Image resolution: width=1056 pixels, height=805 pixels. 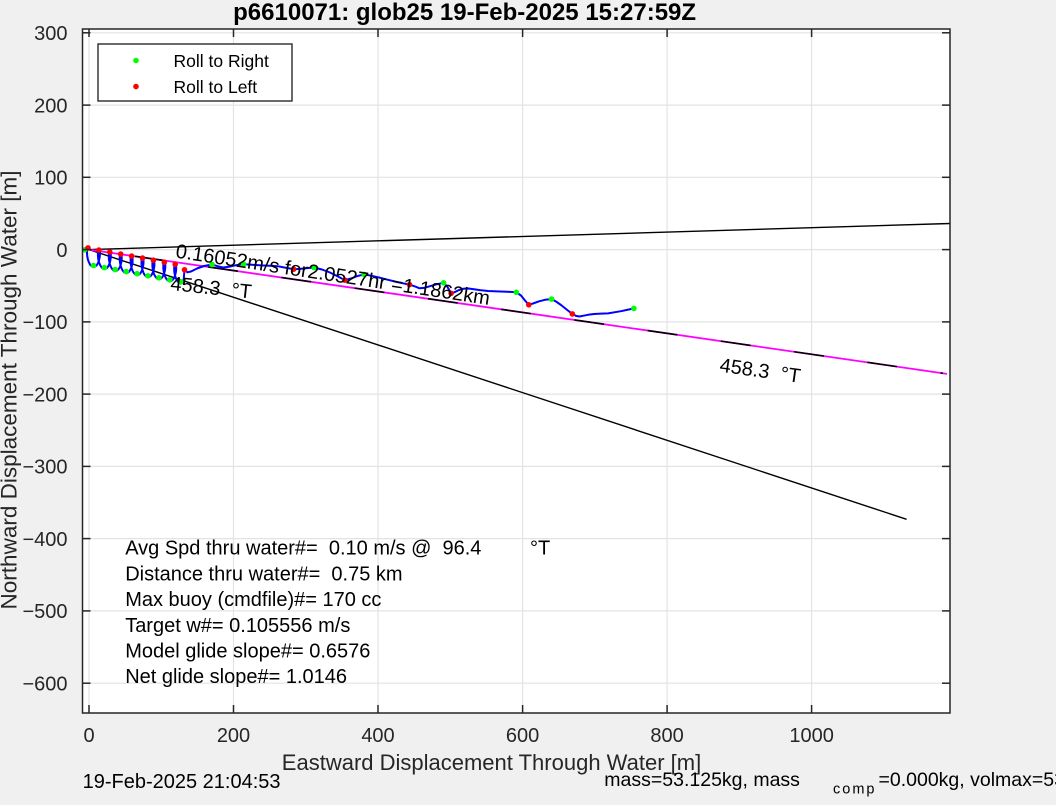 What do you see at coordinates (44, 323) in the screenshot?
I see `svg-text: −100` at bounding box center [44, 323].